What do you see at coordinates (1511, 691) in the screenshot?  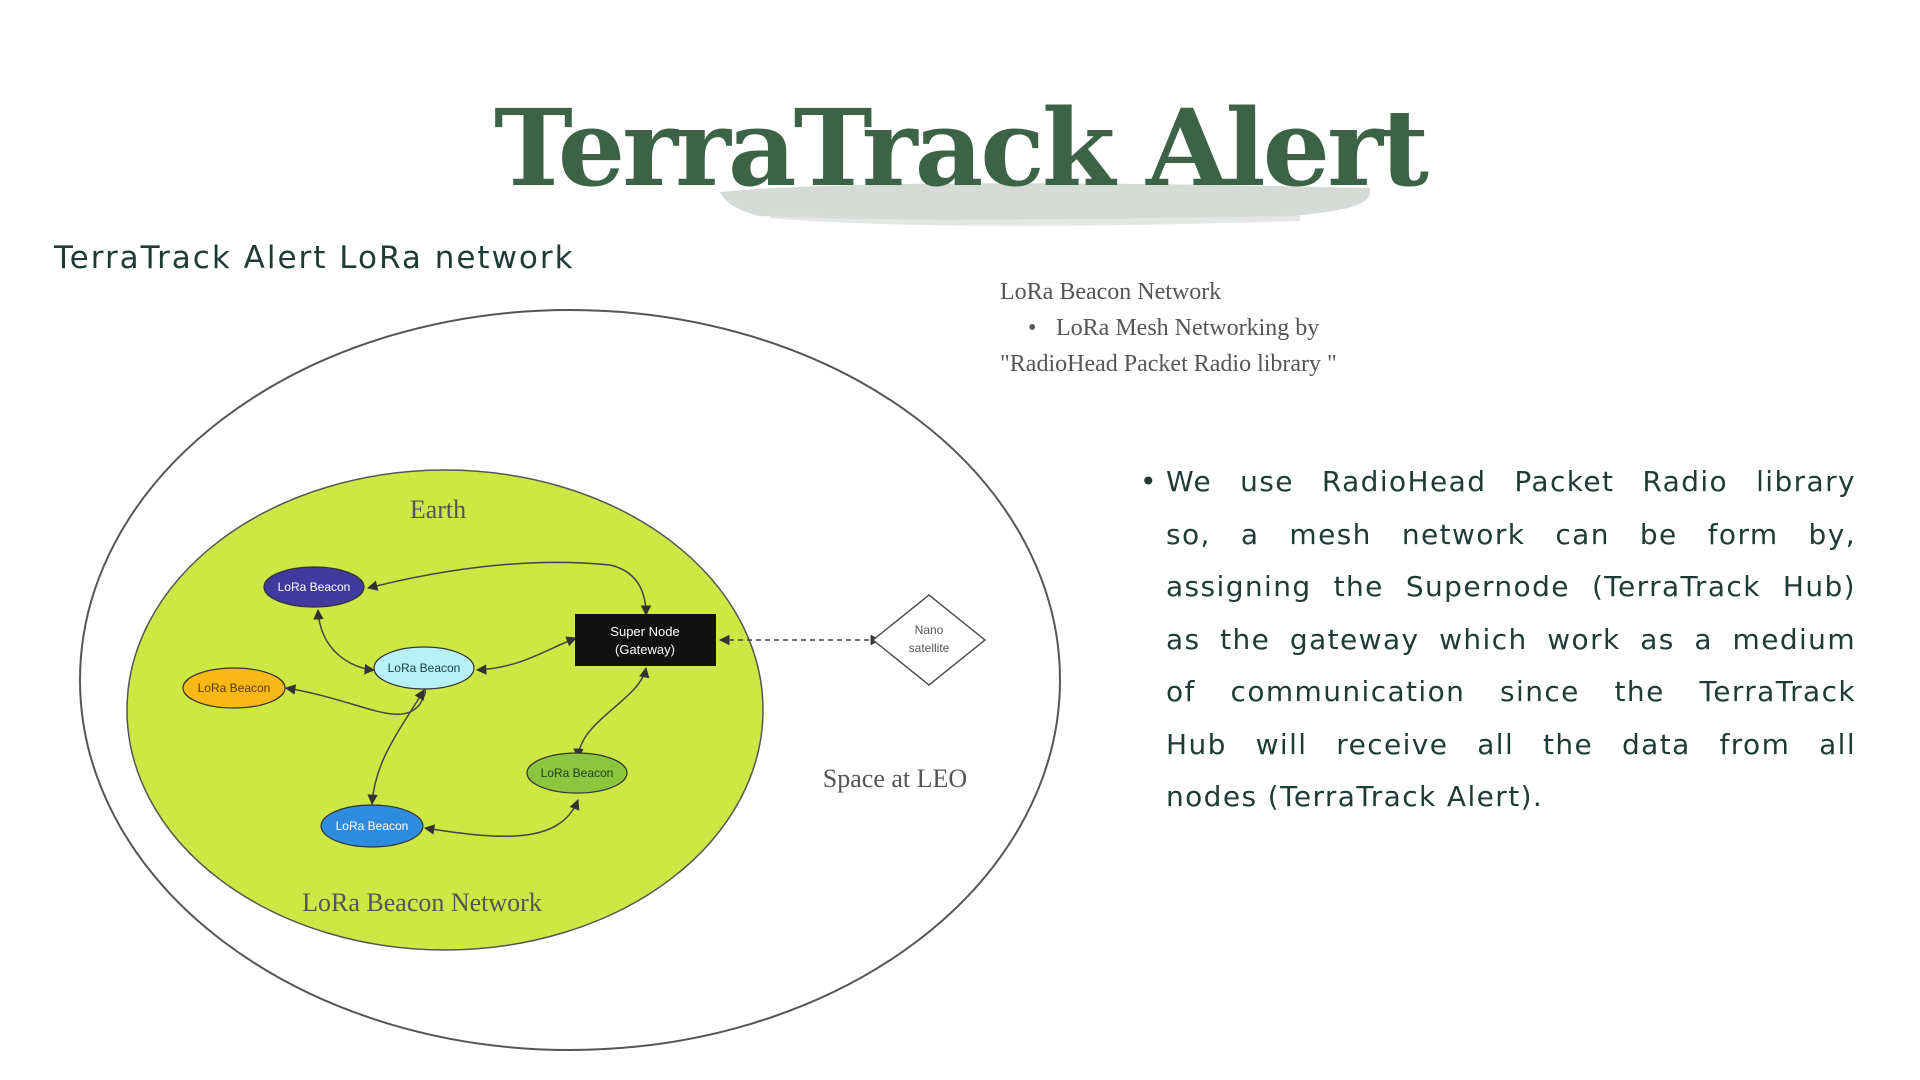 I see `description-line: of communication since the TerraTrack` at bounding box center [1511, 691].